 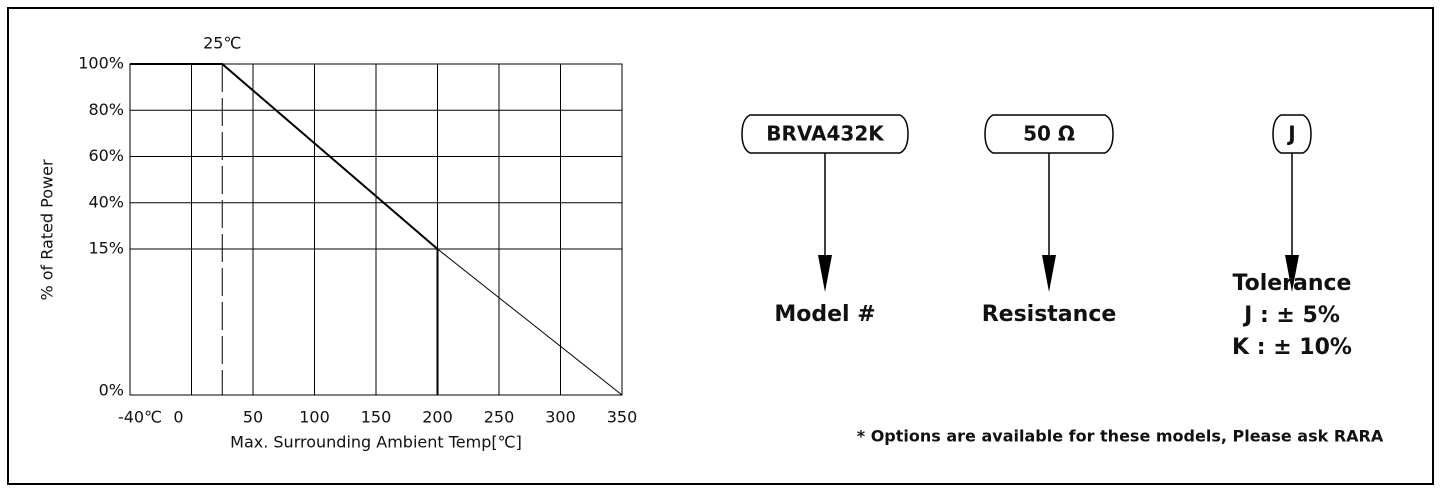 I want to click on x-tick-label: 350, so click(x=622, y=417).